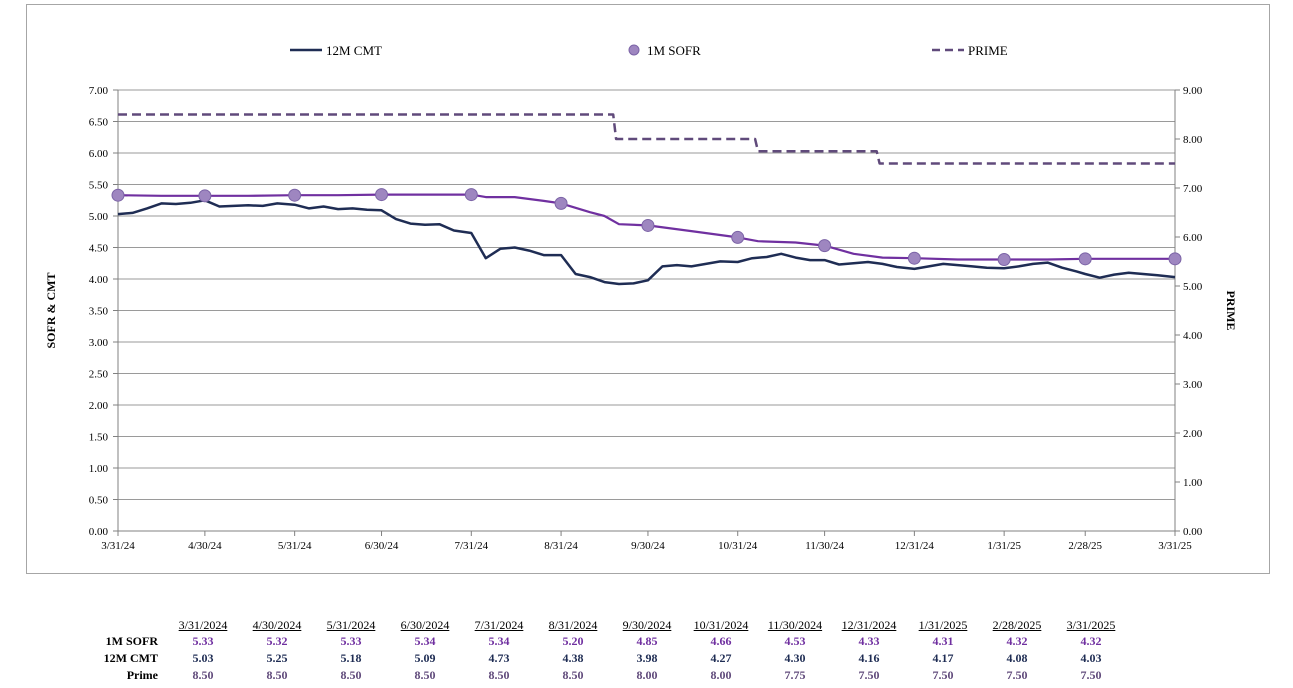  I want to click on 12m-cmt-line, so click(646, 242).